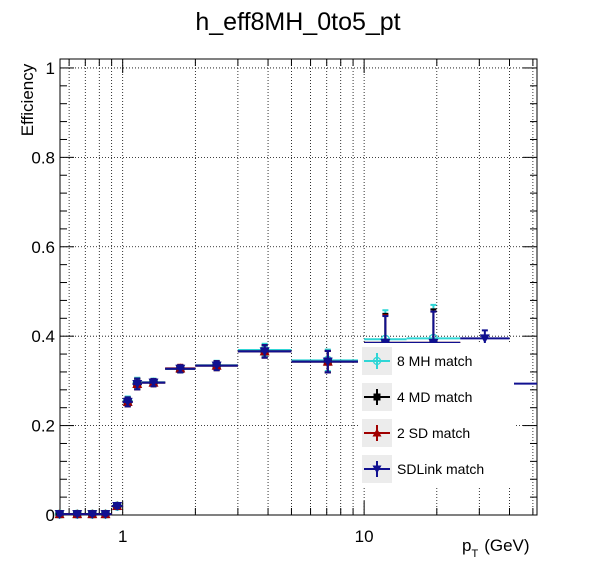  What do you see at coordinates (122, 536) in the screenshot?
I see `x-tick-label: 1` at bounding box center [122, 536].